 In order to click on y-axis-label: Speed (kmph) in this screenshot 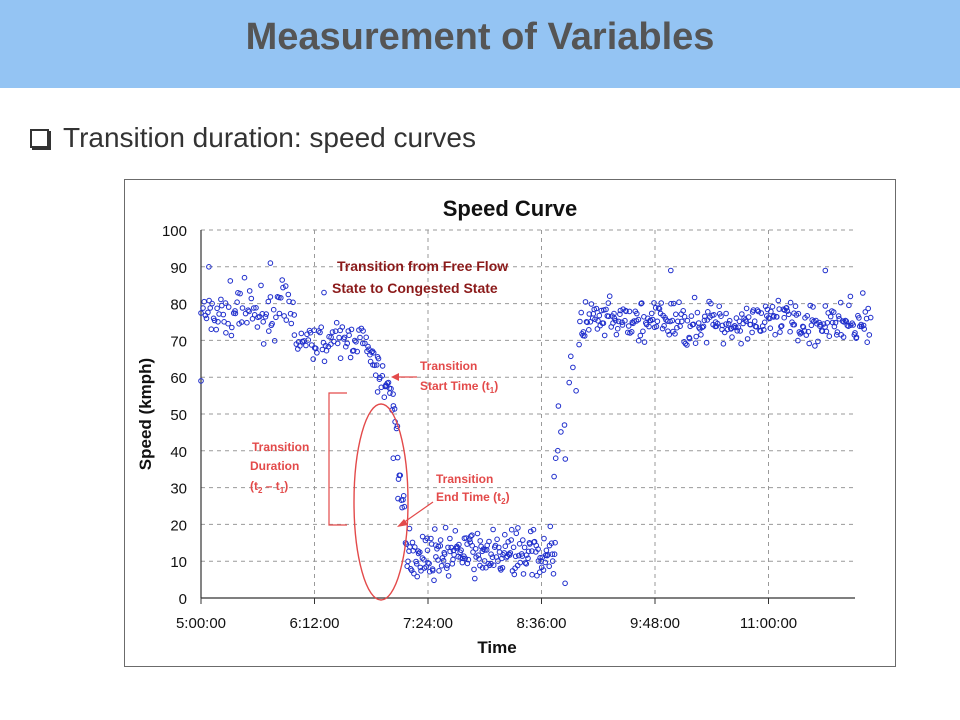, I will do `click(145, 414)`.